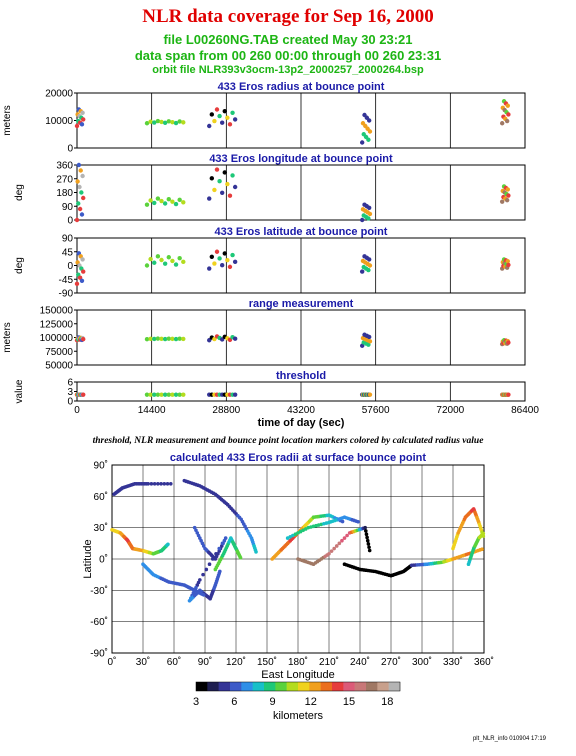 The image size is (576, 756). Describe the element at coordinates (329, 662) in the screenshot. I see `map-x-tick-label: 210˚` at that location.